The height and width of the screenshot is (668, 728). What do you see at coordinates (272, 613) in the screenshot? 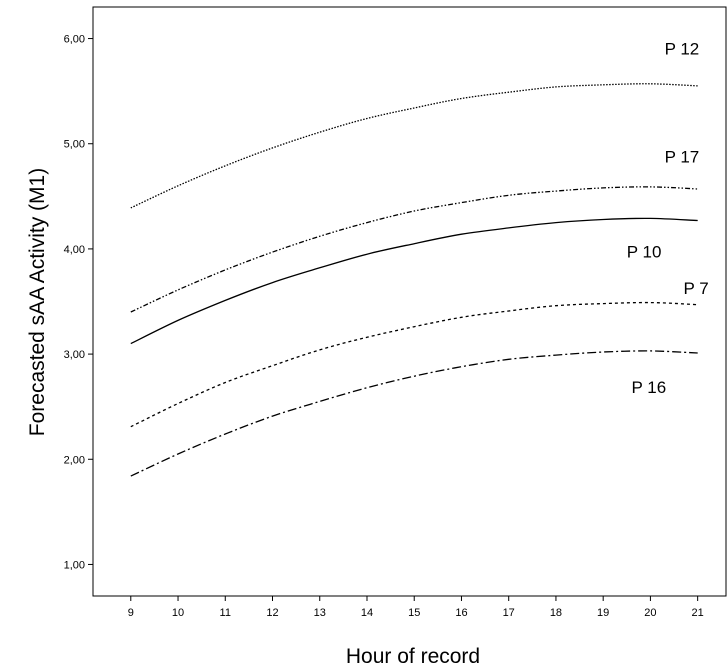
I see `x-tick-label: 12` at bounding box center [272, 613].